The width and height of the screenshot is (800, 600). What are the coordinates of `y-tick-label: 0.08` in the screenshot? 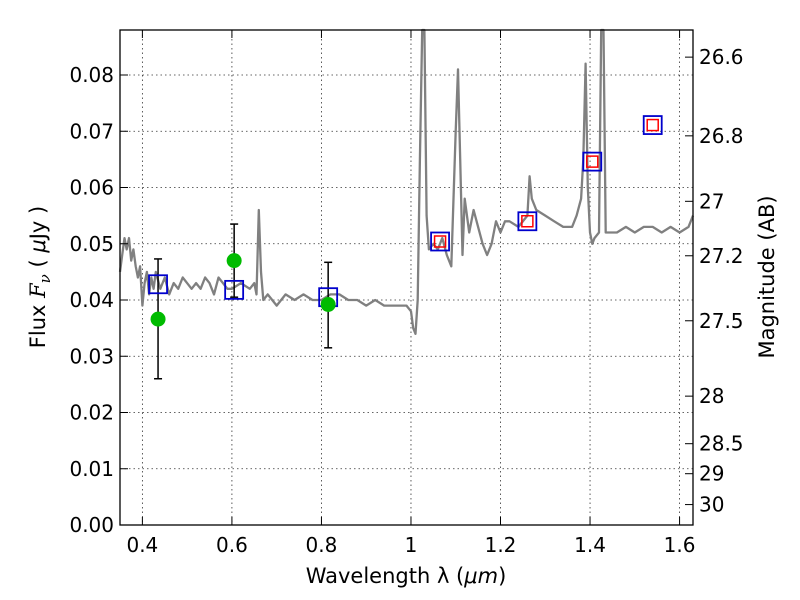 It's located at (91, 75).